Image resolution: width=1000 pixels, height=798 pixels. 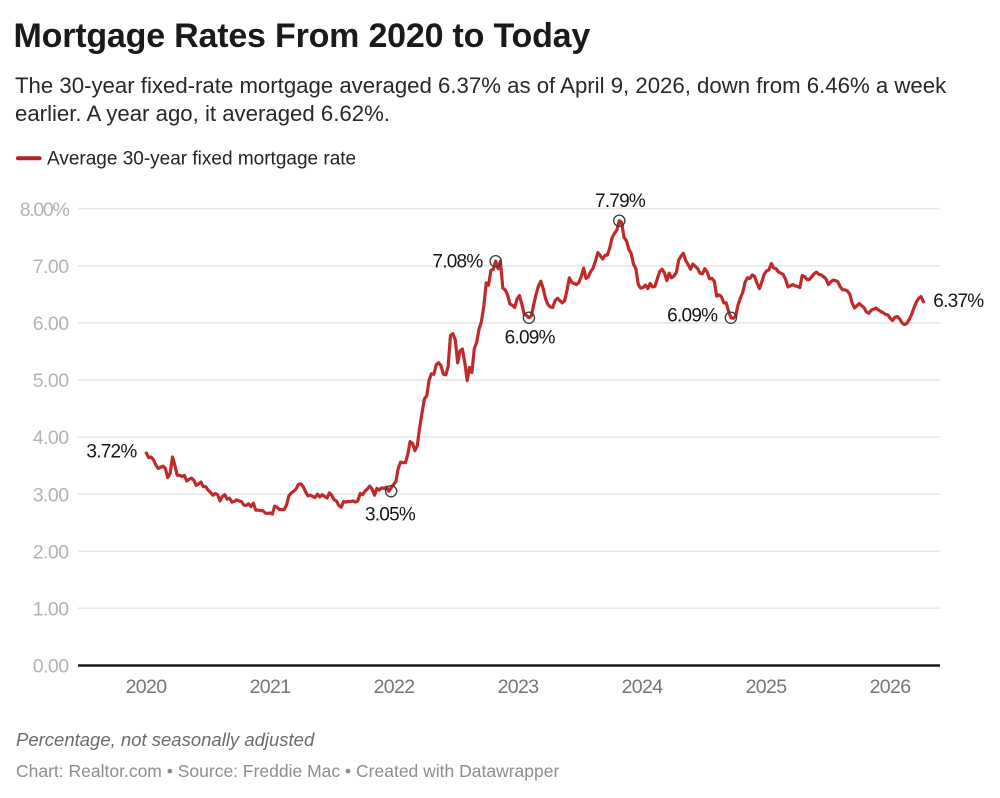 What do you see at coordinates (270, 687) in the screenshot?
I see `svg-text: 2021` at bounding box center [270, 687].